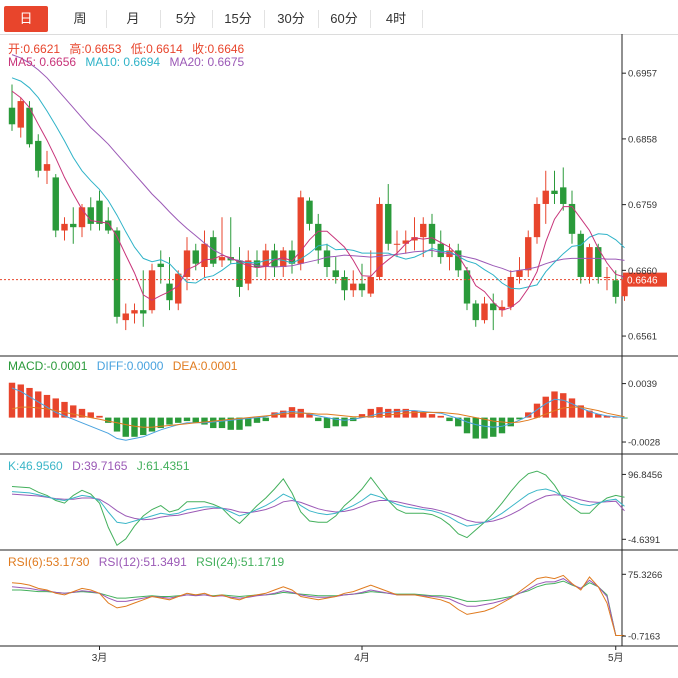 Image resolution: width=678 pixels, height=678 pixels. I want to click on macd-panel, so click(318, 411).